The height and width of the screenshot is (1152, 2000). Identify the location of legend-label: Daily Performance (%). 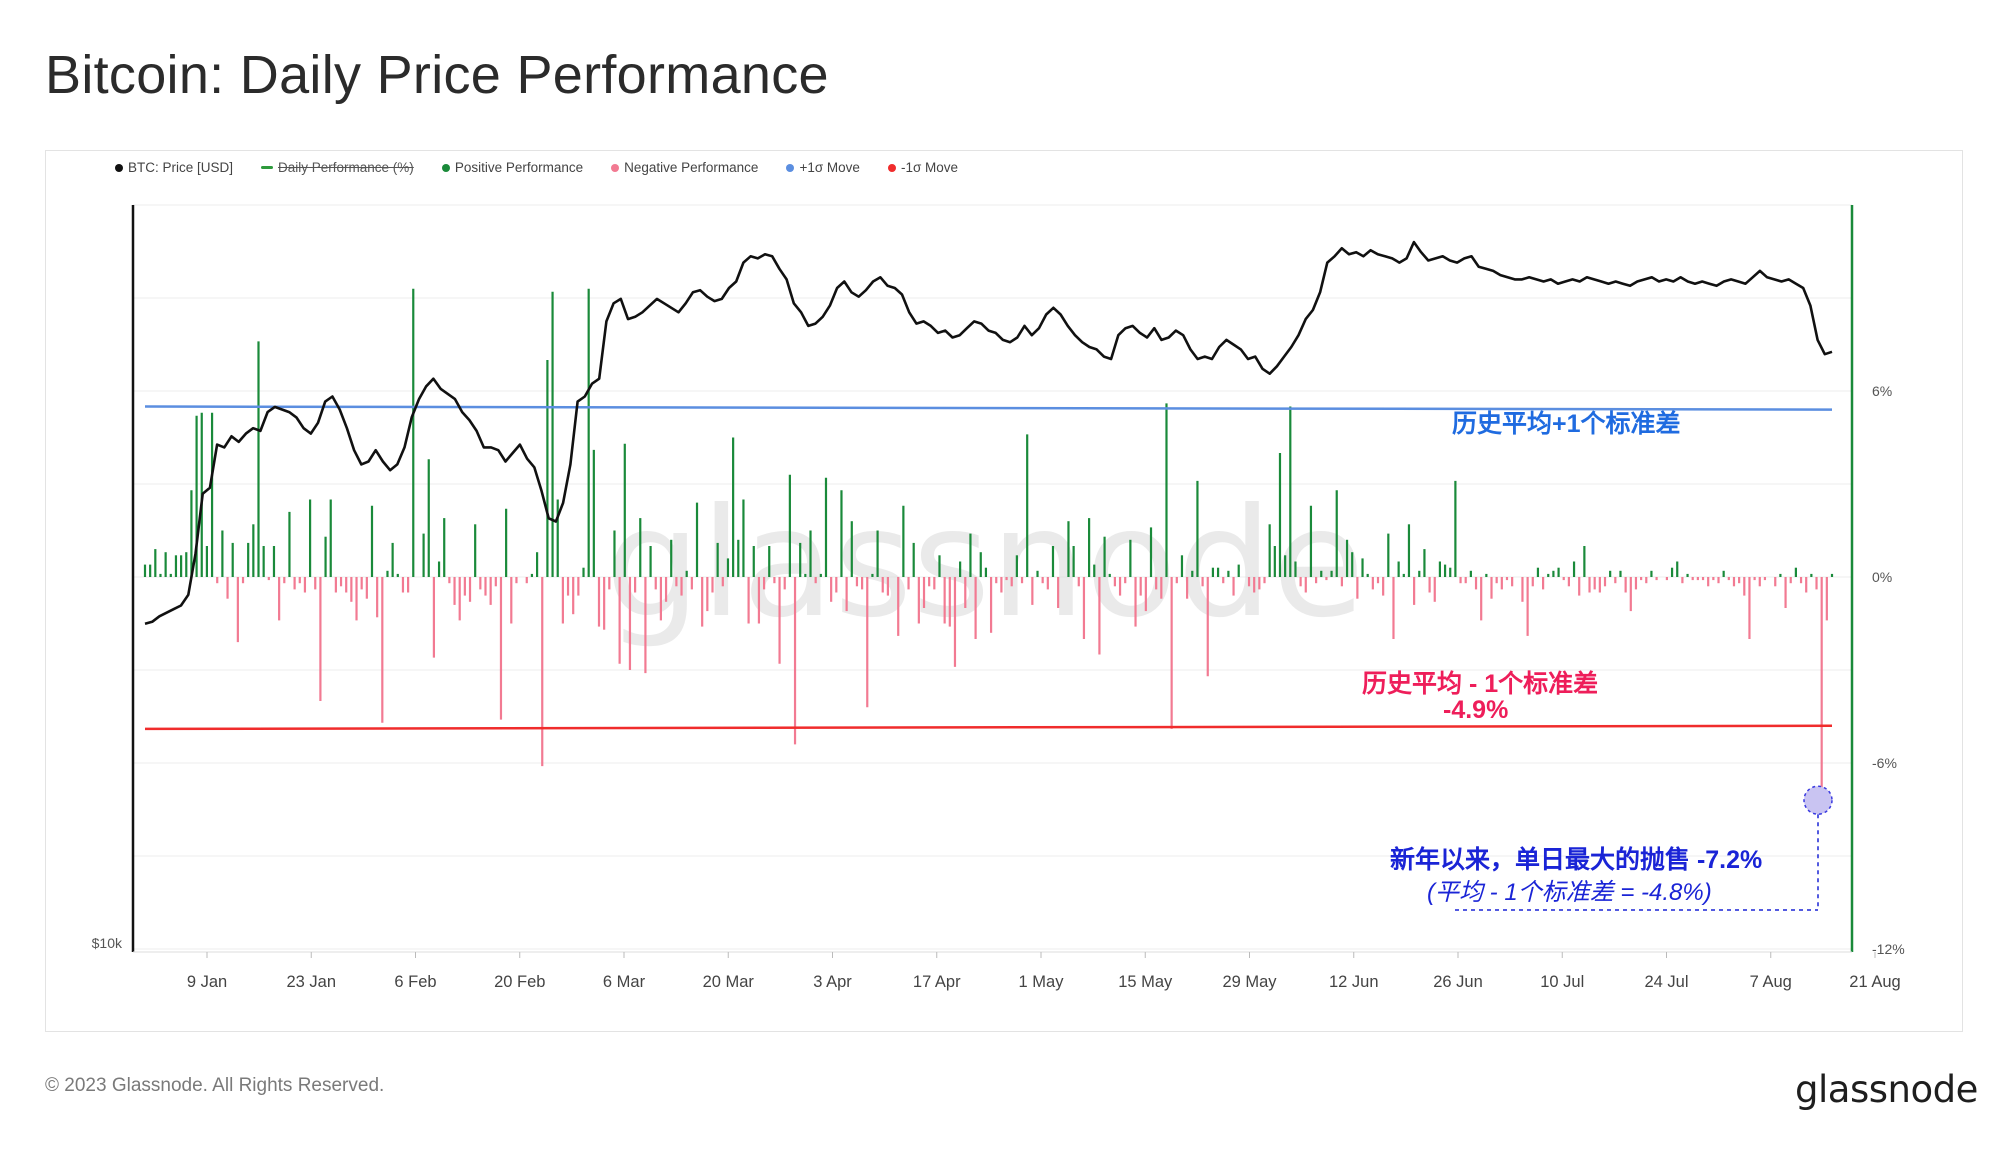
(346, 167).